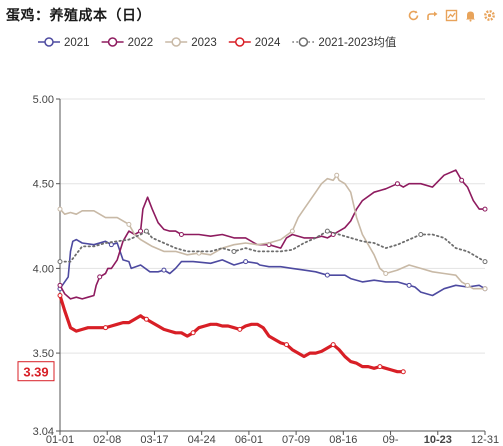 Image resolution: width=503 pixels, height=446 pixels. Describe the element at coordinates (43, 185) in the screenshot. I see `y-tick-label: 4.50` at that location.